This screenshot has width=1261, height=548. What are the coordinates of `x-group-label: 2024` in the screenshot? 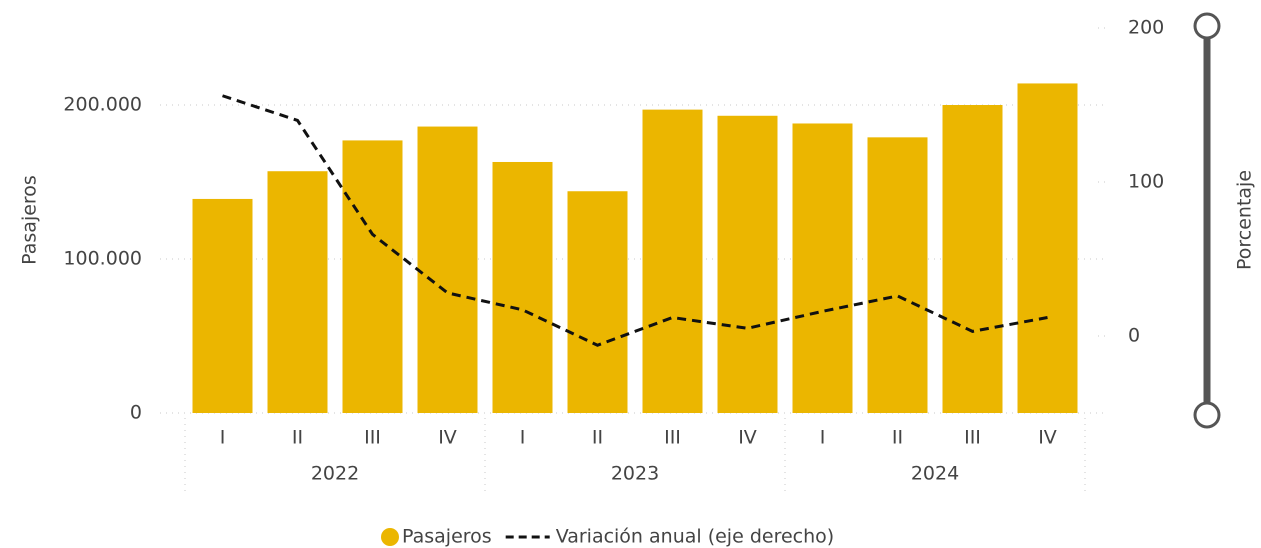 It's located at (935, 474).